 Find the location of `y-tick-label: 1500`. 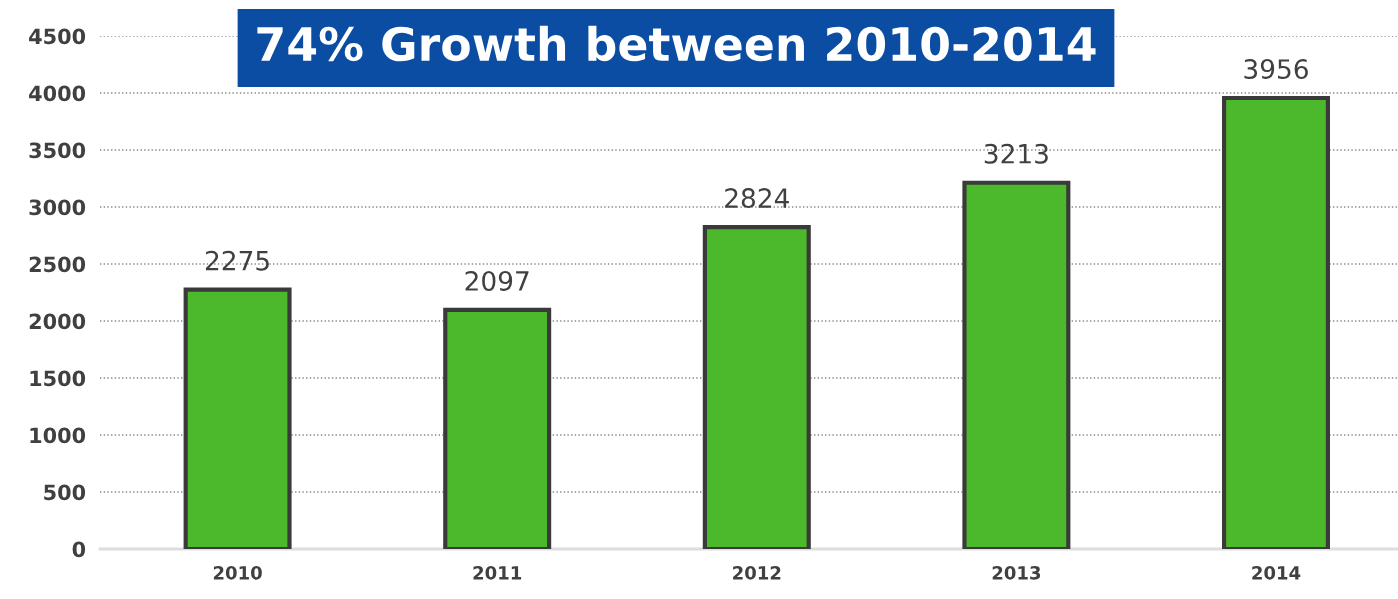

y-tick-label: 1500 is located at coordinates (58, 378).